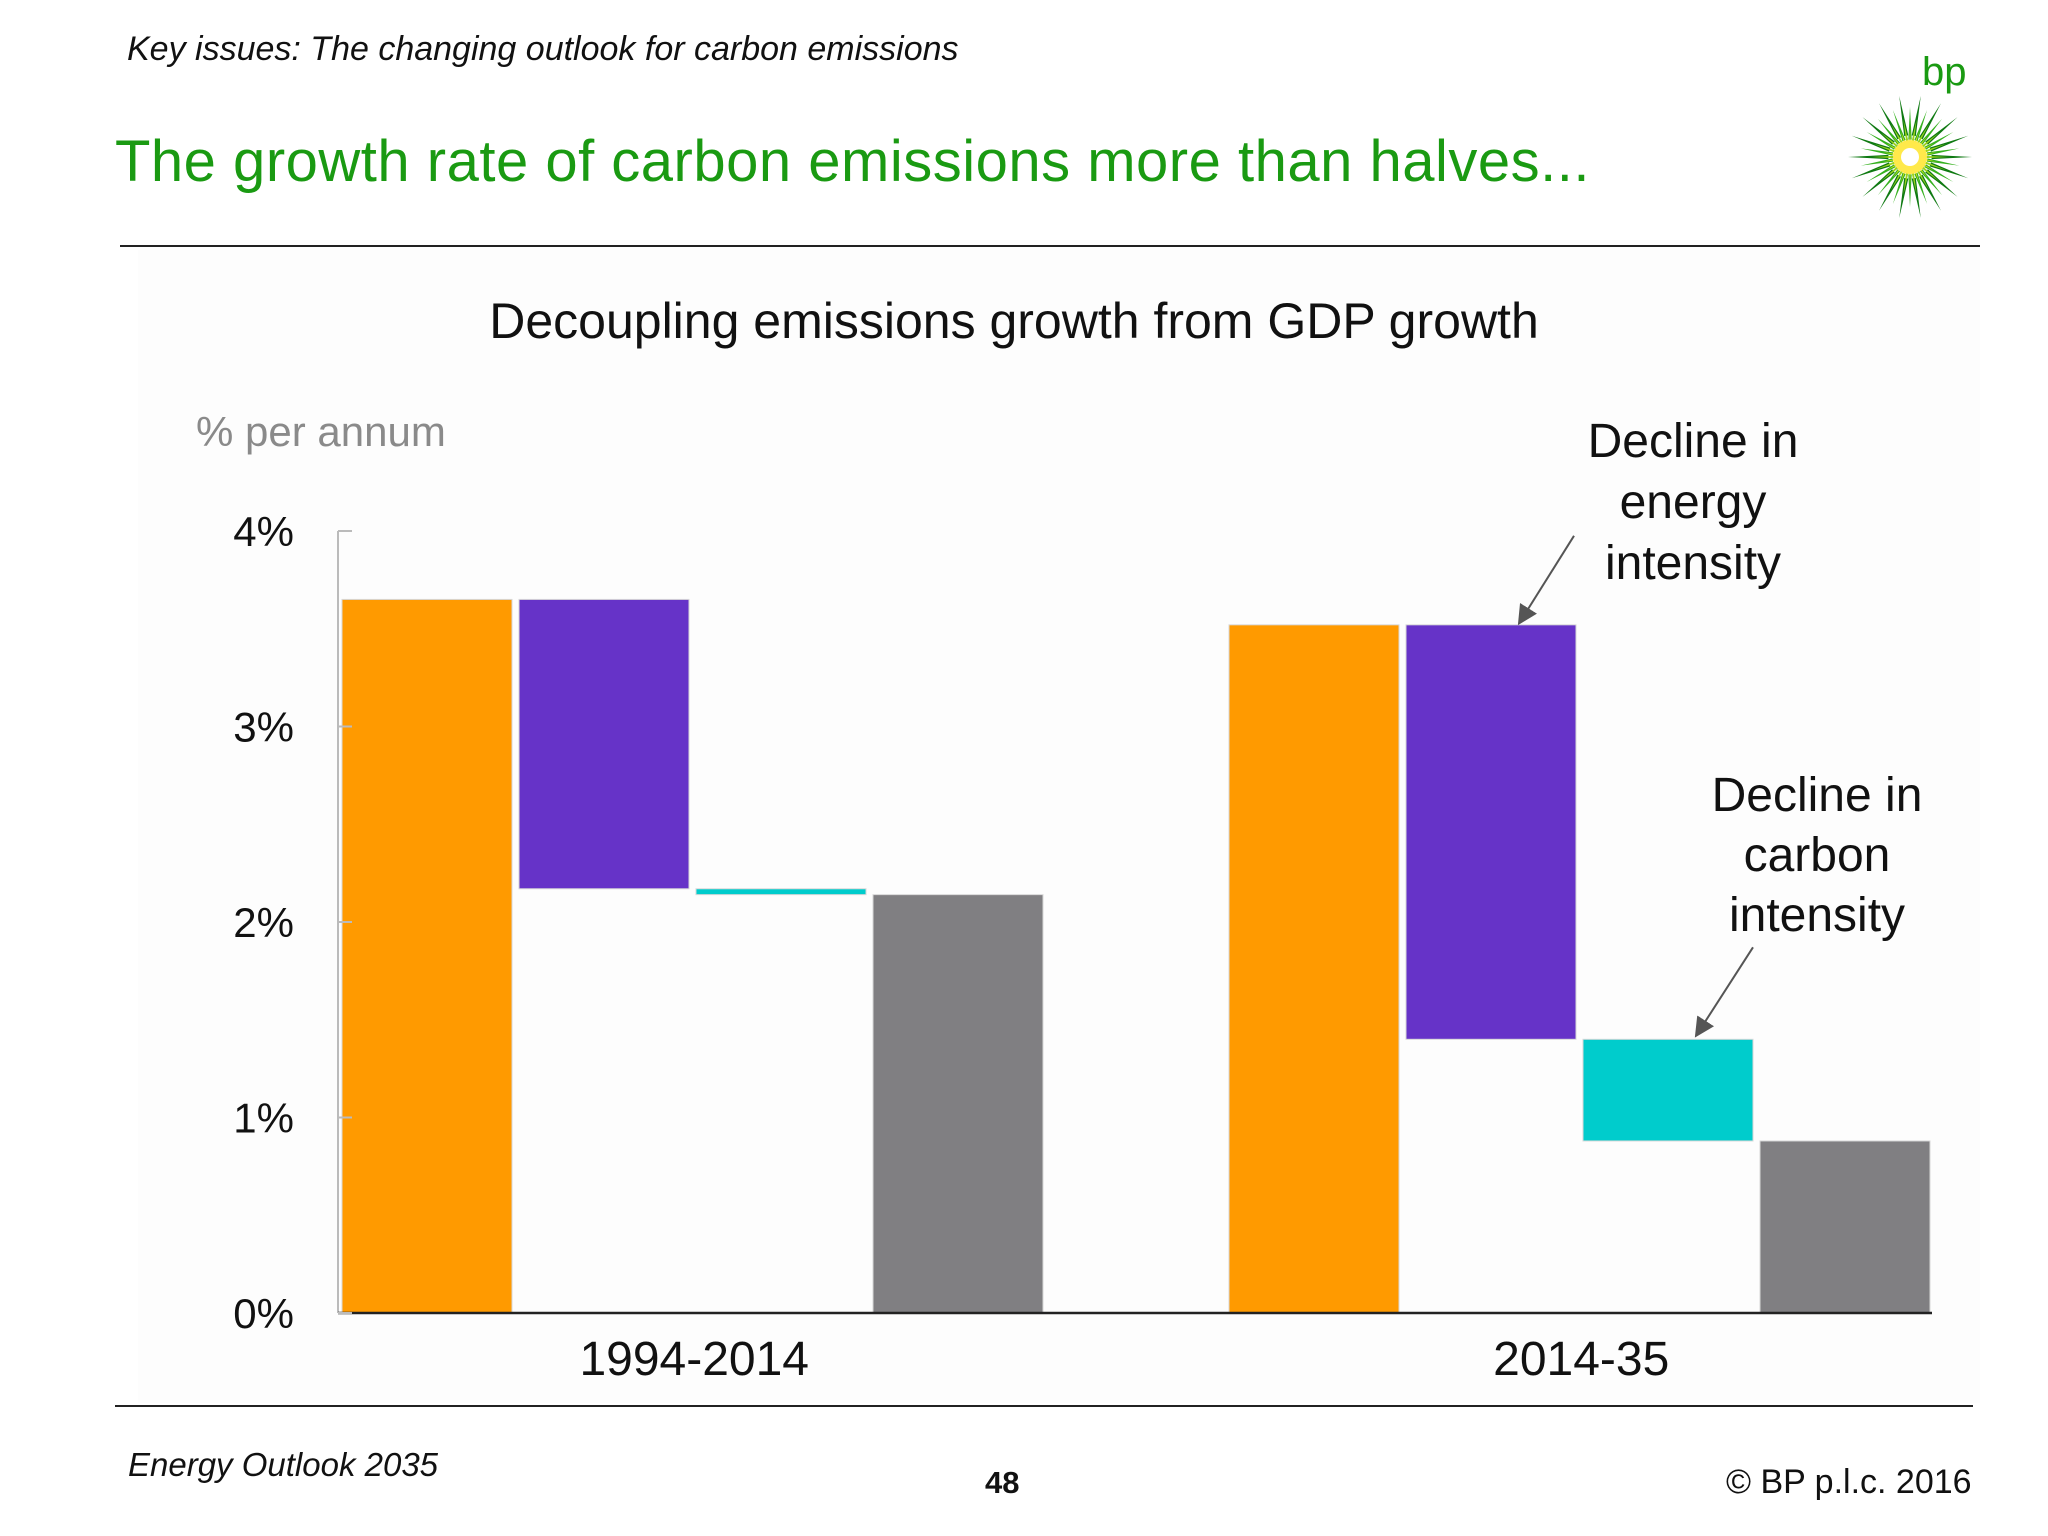  What do you see at coordinates (1693, 502) in the screenshot?
I see `annotation-text: energy` at bounding box center [1693, 502].